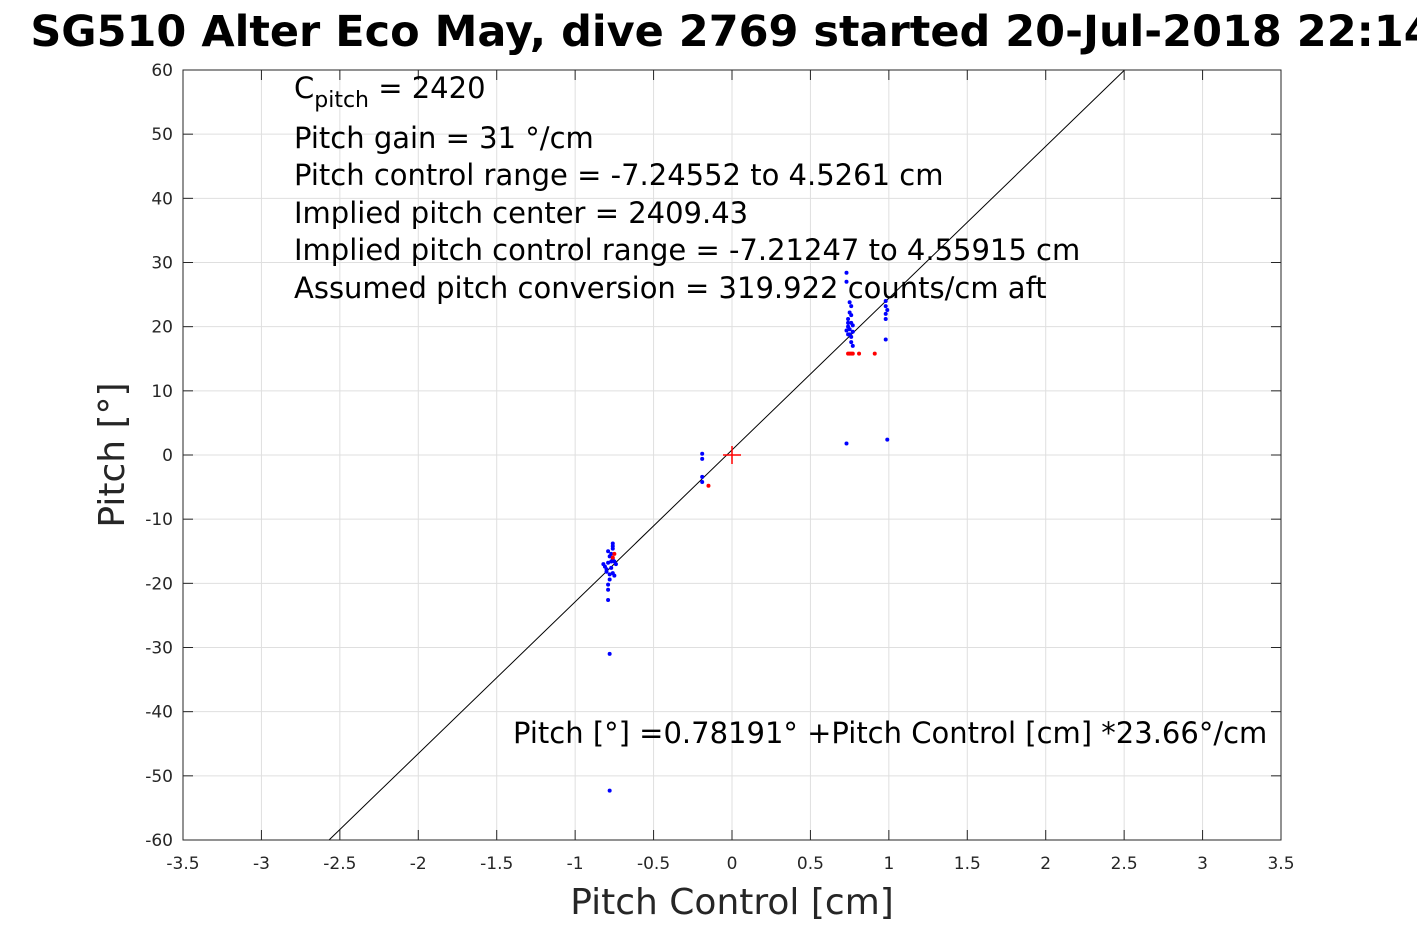 This screenshot has width=1417, height=945. I want to click on y-tick-label: -20, so click(159, 584).